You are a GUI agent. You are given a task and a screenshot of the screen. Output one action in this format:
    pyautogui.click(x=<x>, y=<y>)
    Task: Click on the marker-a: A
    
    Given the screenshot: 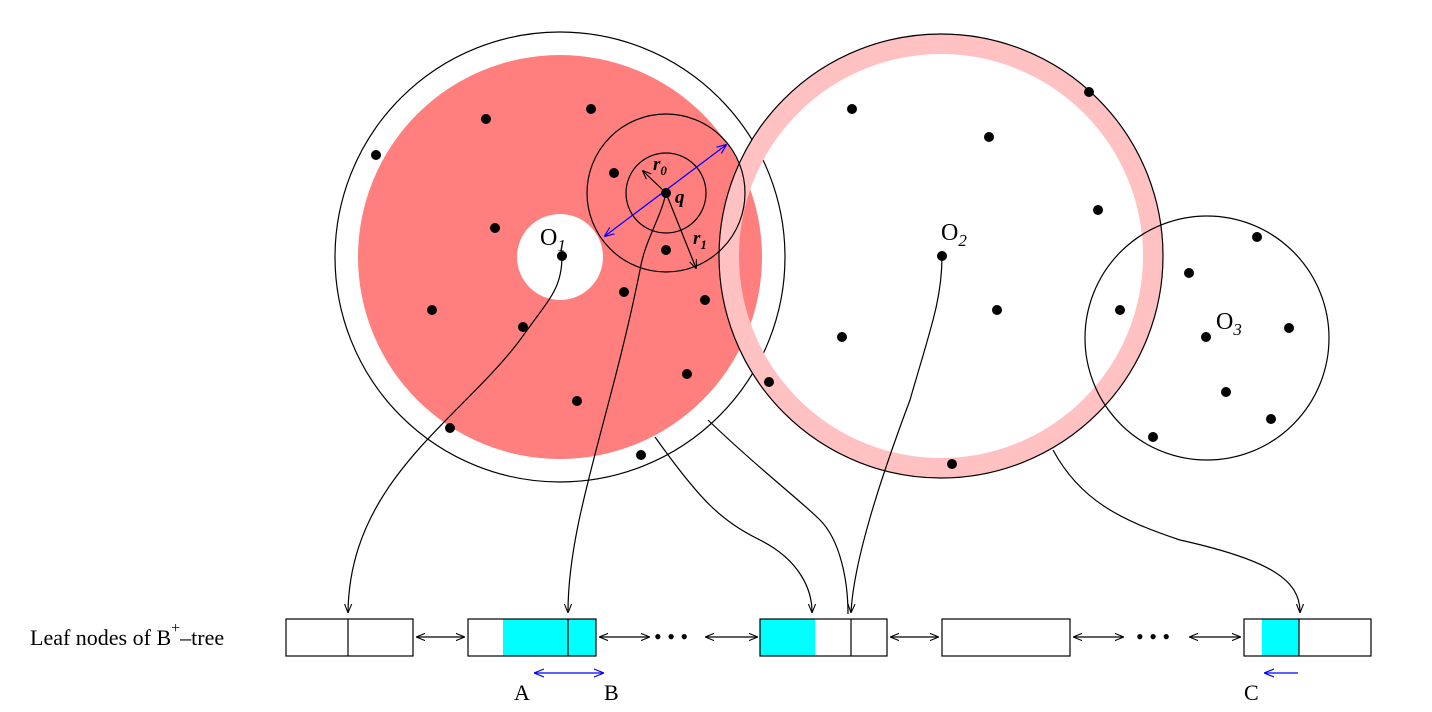 What is the action you would take?
    pyautogui.click(x=522, y=692)
    